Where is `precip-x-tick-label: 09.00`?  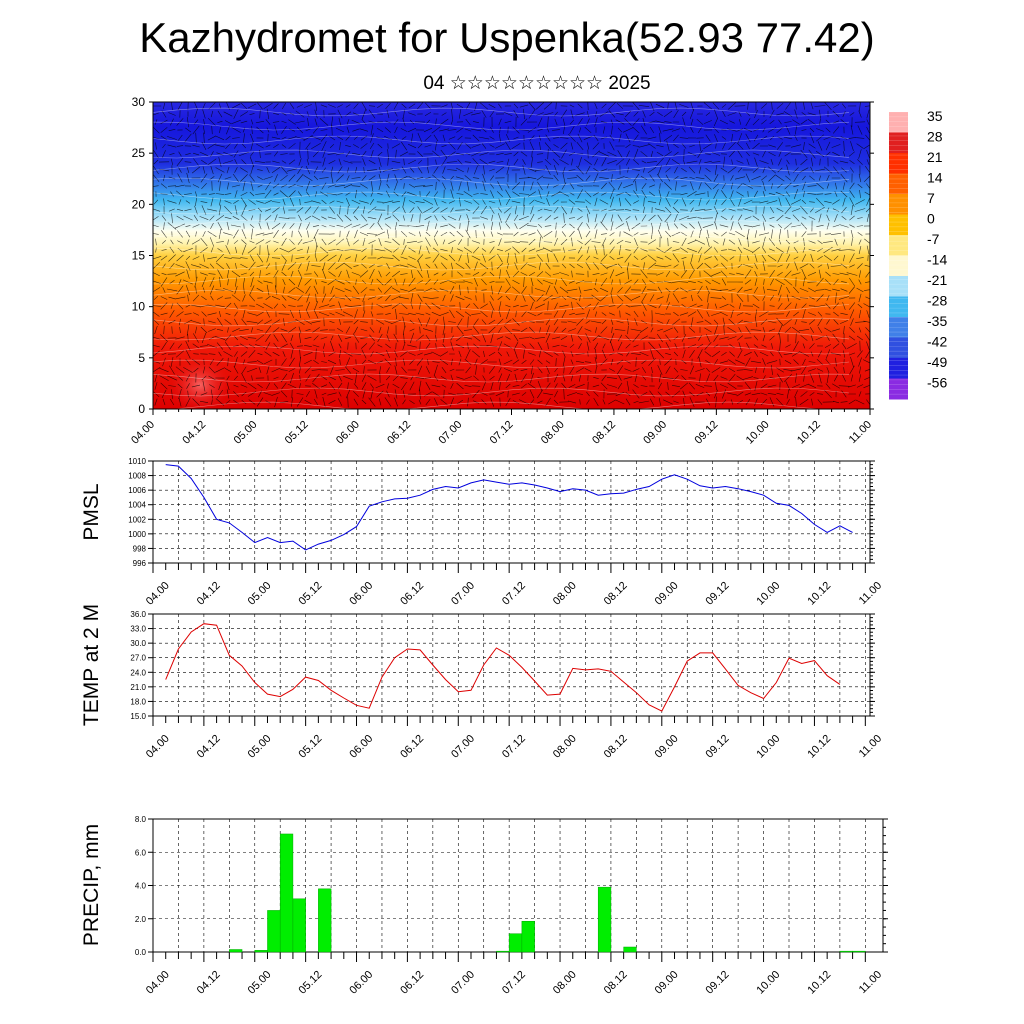
precip-x-tick-label: 09.00 is located at coordinates (667, 983).